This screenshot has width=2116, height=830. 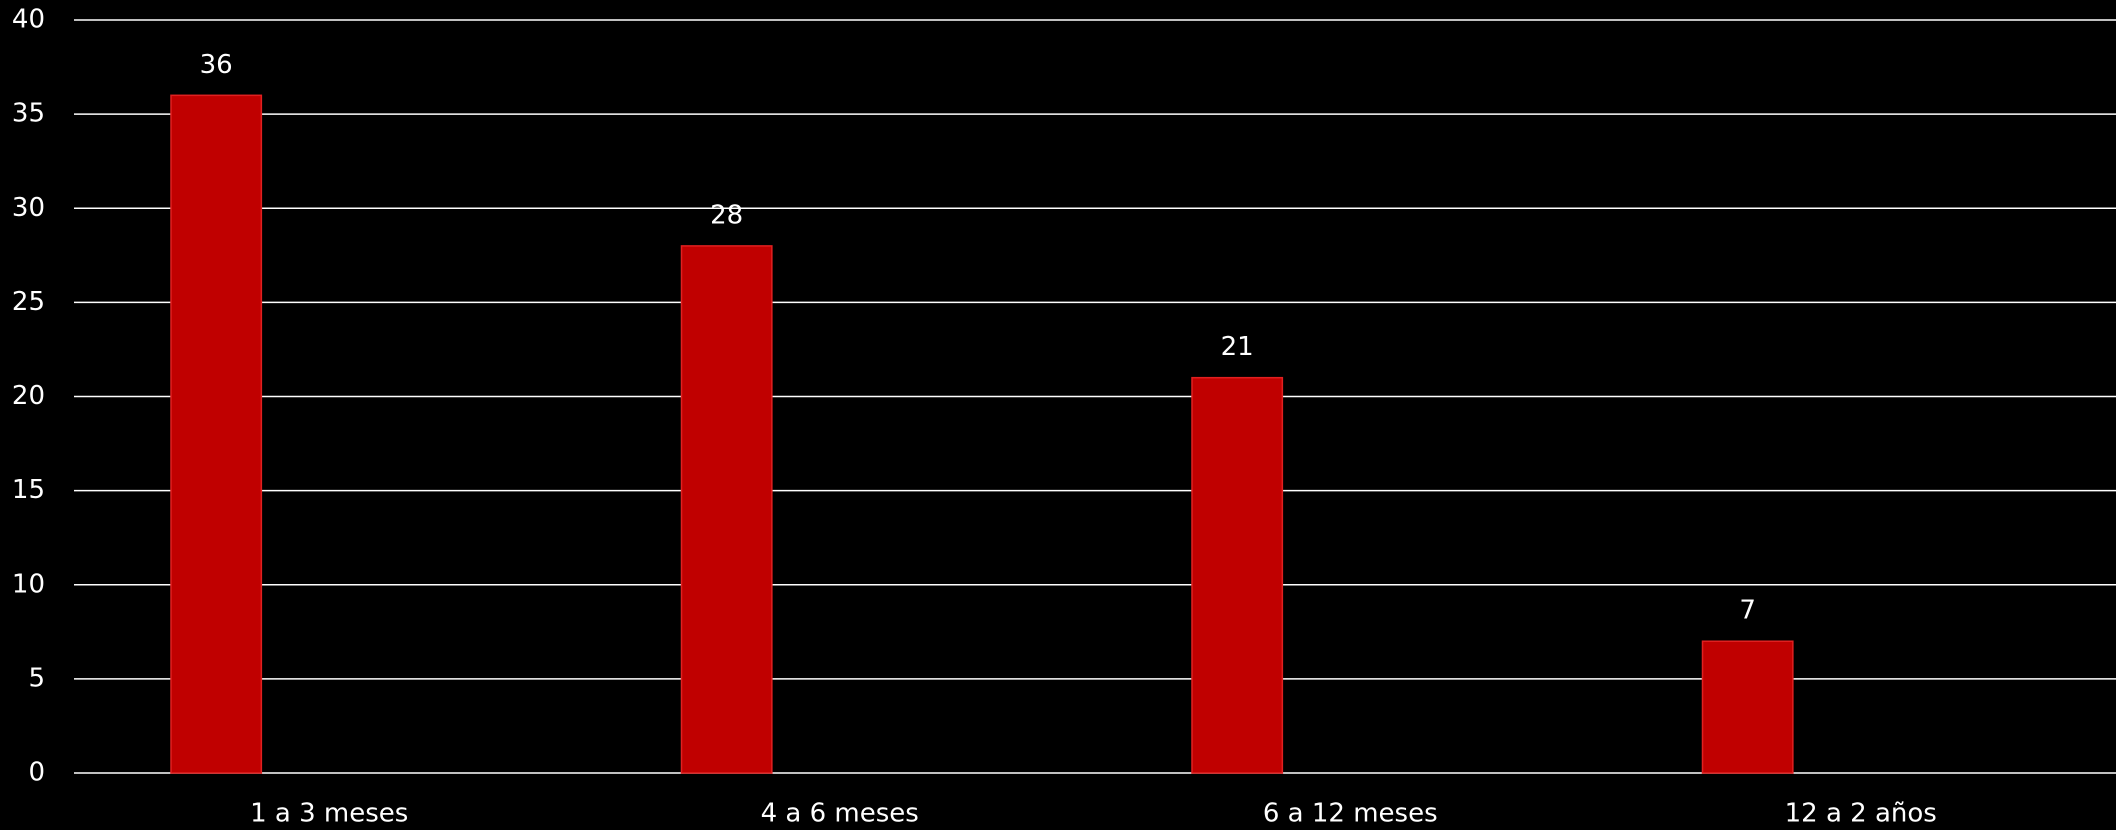 What do you see at coordinates (840, 814) in the screenshot?
I see `x-tick-label: 4 a 6 meses` at bounding box center [840, 814].